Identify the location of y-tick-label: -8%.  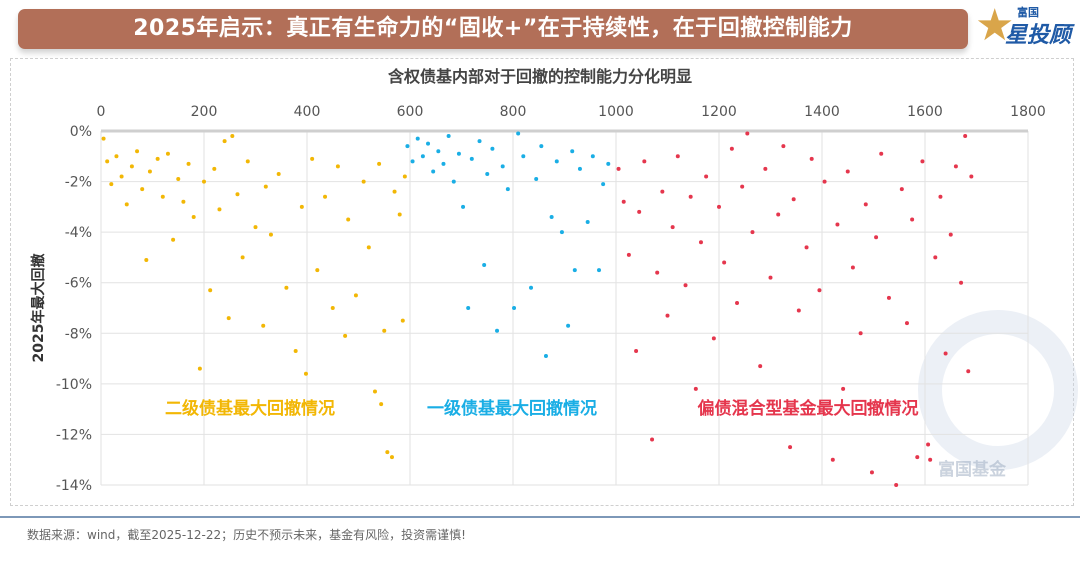
(78, 334).